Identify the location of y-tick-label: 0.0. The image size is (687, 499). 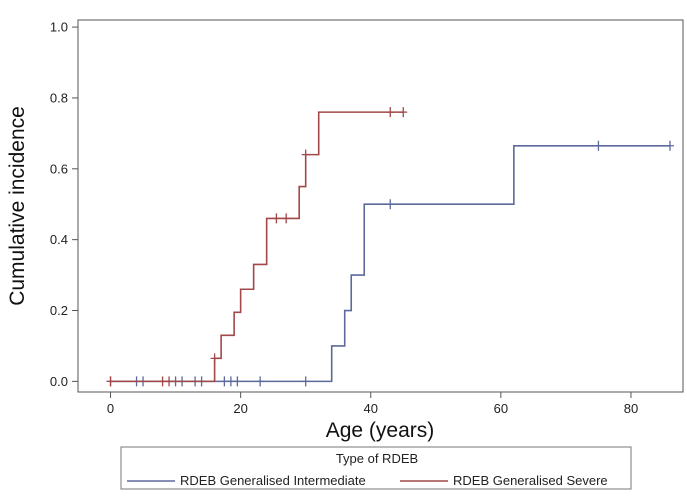
(59, 381).